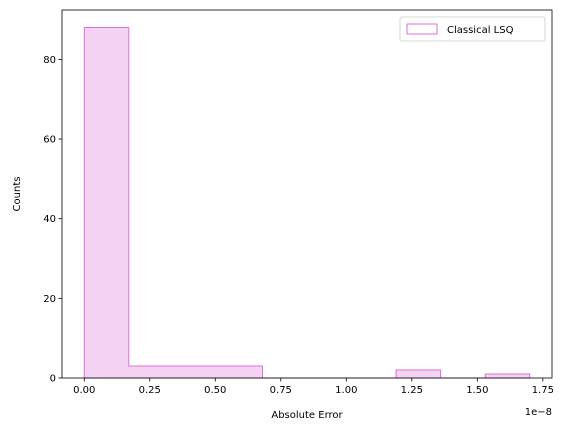  What do you see at coordinates (538, 412) in the screenshot?
I see `x-axis-offset-label: 1e−8` at bounding box center [538, 412].